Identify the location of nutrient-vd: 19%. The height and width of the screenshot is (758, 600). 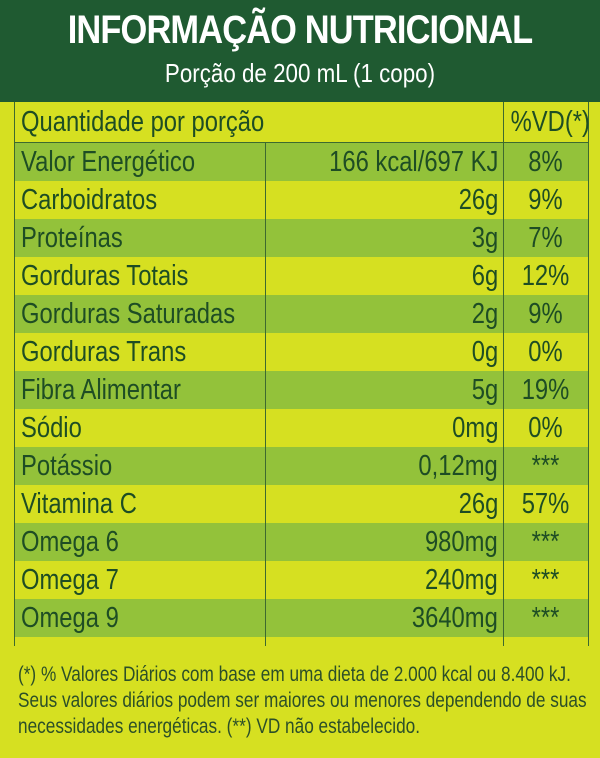
(545, 390).